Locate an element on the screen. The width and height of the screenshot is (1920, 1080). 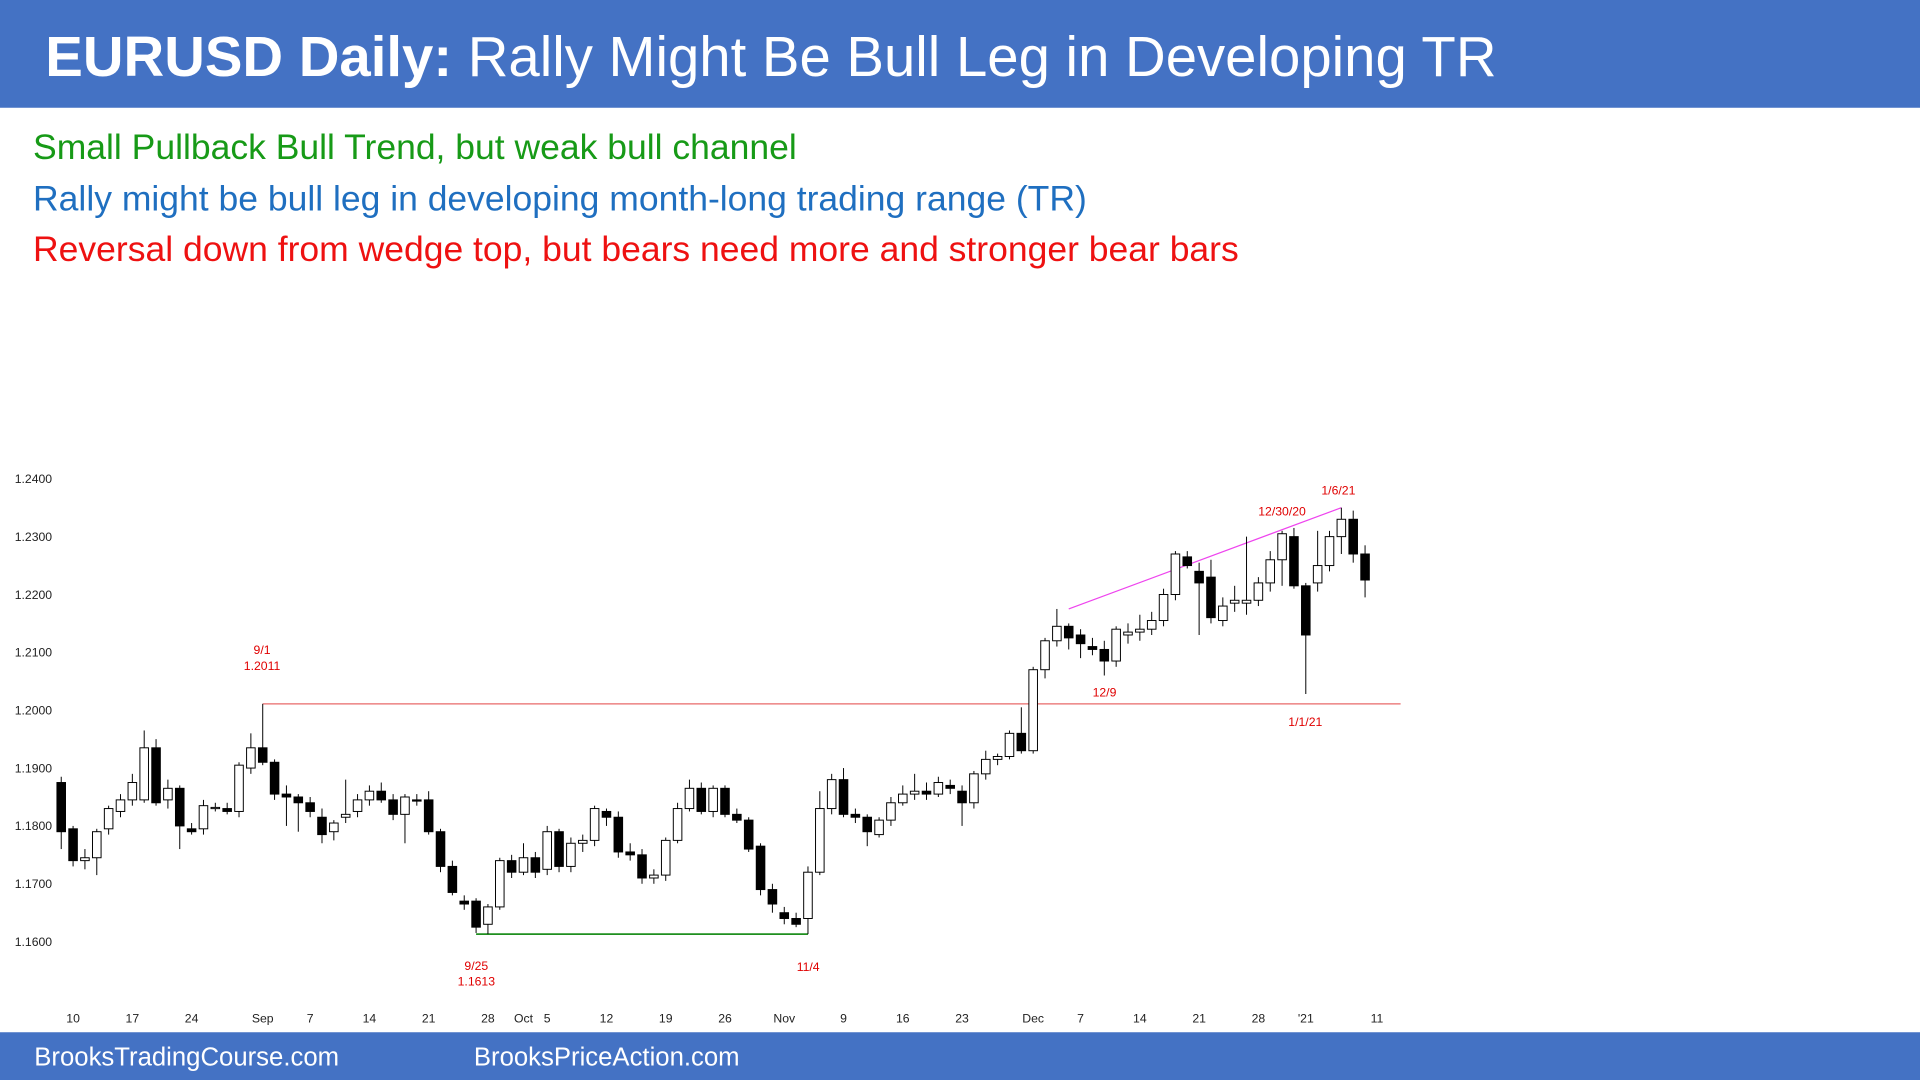
x-tick-label: 19 is located at coordinates (666, 1018).